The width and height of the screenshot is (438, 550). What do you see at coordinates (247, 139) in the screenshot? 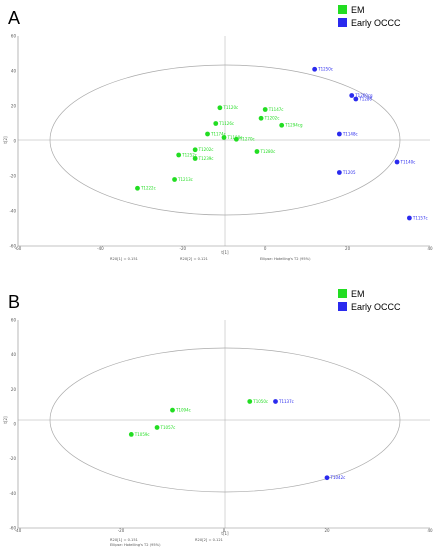
I see `data-point-label: T1270c` at bounding box center [247, 139].